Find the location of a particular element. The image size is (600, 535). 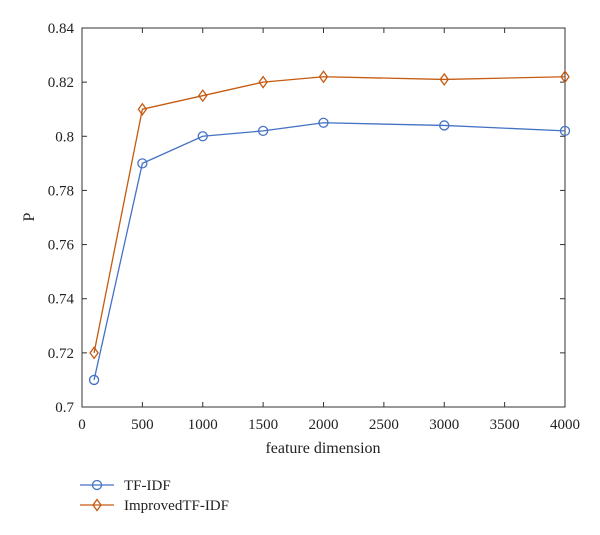

x-tick-label: 500 is located at coordinates (142, 425).